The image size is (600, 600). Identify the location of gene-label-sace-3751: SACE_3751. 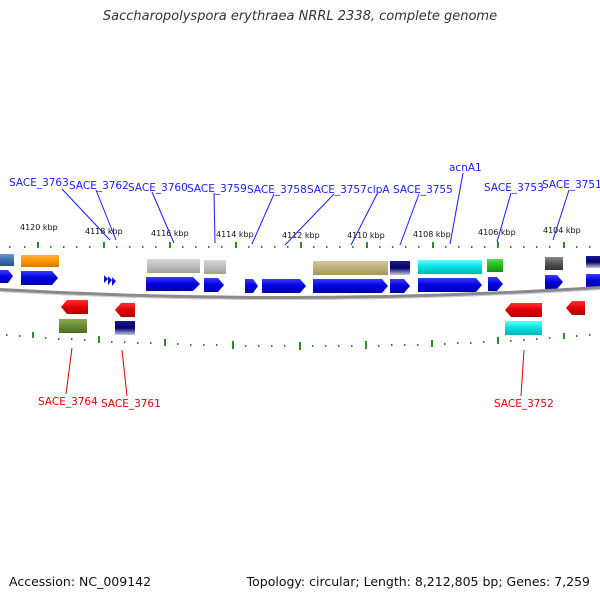
(571, 185).